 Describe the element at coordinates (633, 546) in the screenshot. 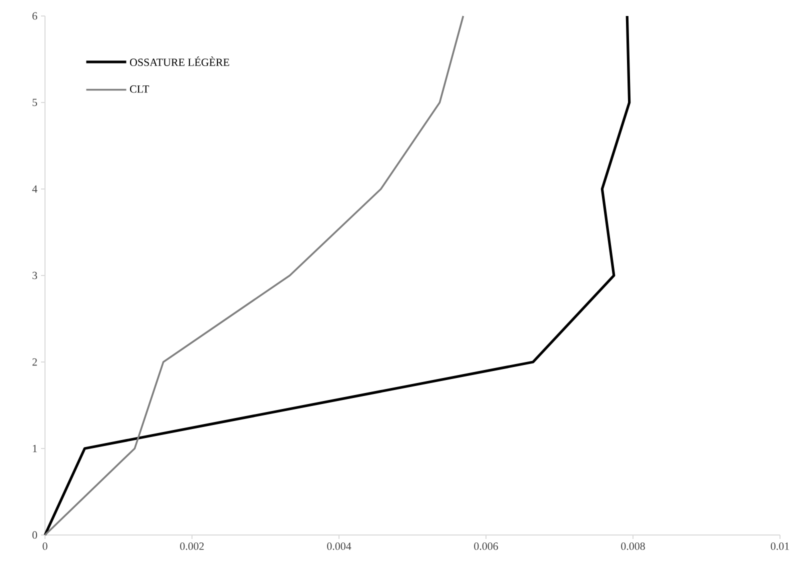

I see `x-tick-label: 0.008` at that location.